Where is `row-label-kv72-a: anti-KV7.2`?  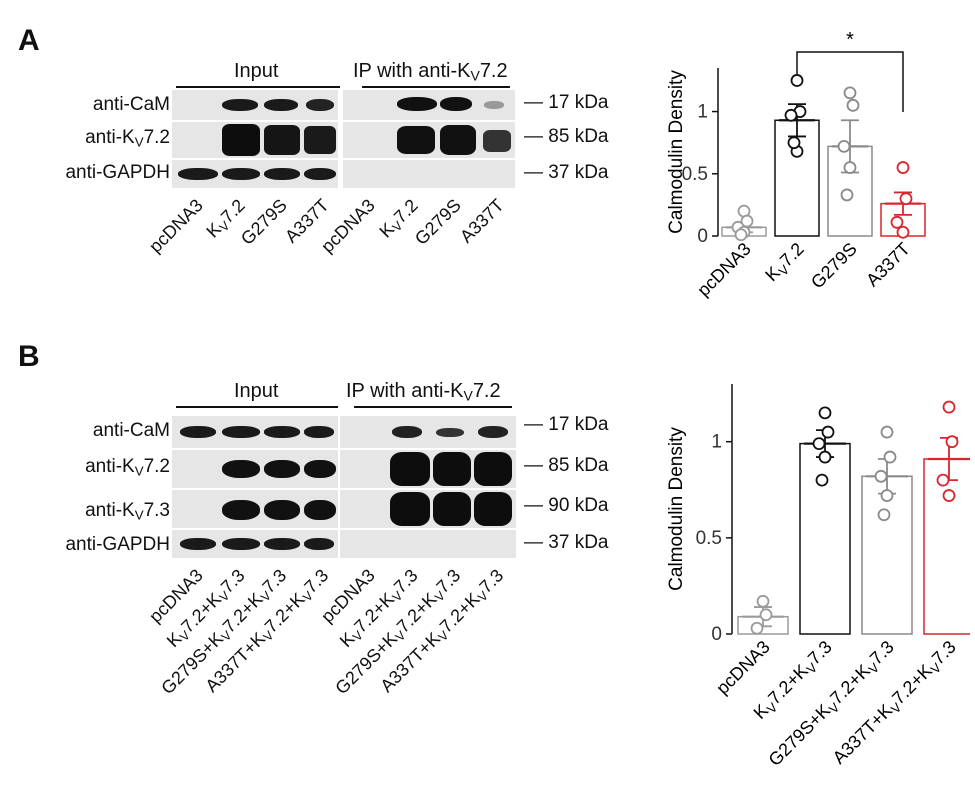 row-label-kv72-a: anti-KV7.2 is located at coordinates (127, 138).